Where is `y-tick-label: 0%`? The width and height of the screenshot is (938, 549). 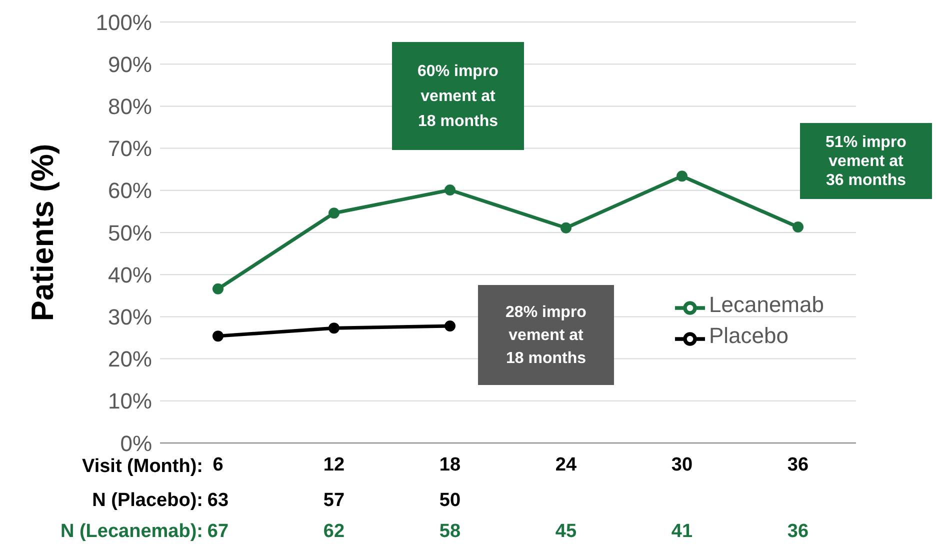 y-tick-label: 0% is located at coordinates (136, 443).